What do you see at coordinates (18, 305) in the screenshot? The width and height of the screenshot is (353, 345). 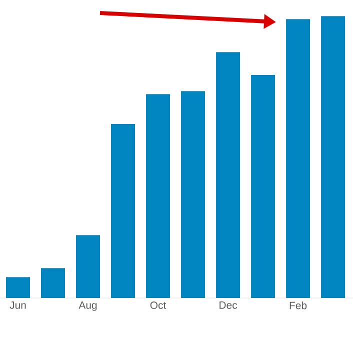 I see `x-tick-label: Jun` at bounding box center [18, 305].